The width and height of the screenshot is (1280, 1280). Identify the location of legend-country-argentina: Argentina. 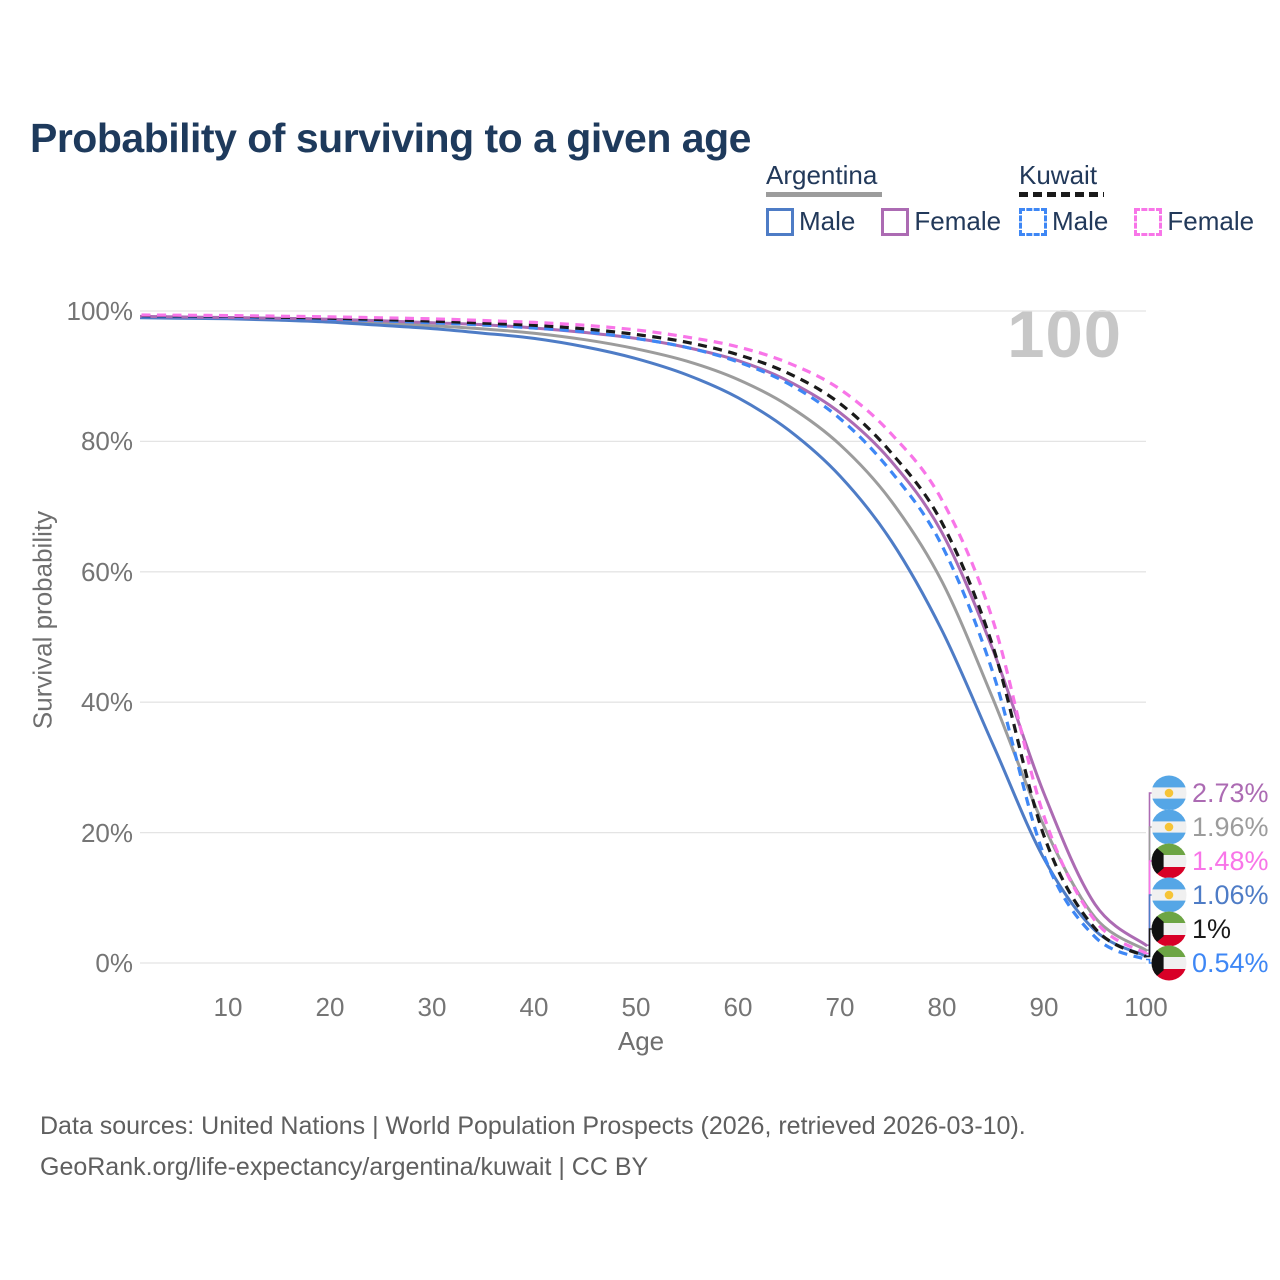
(822, 175).